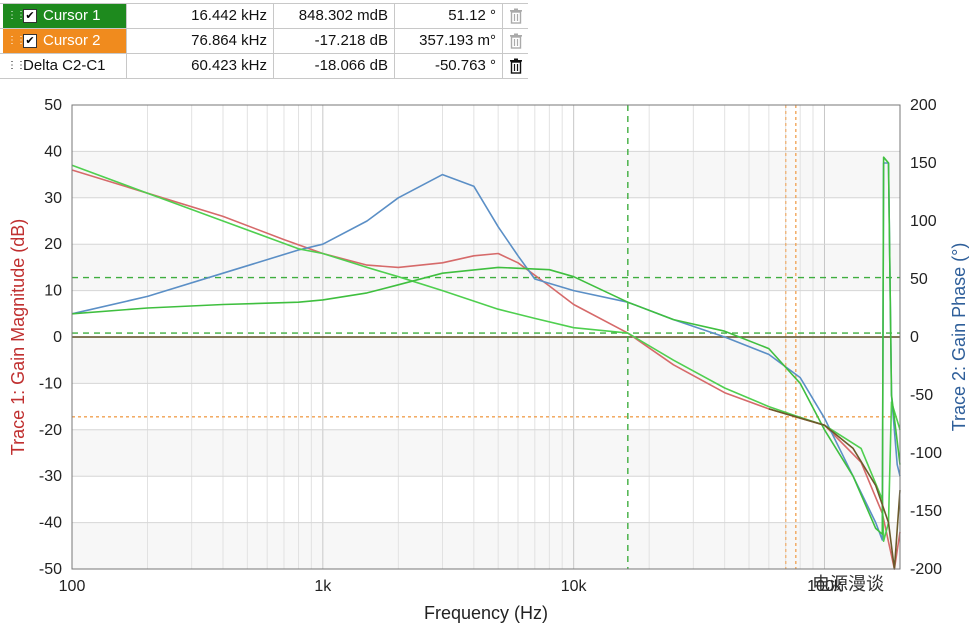  I want to click on y-right-tick-label: 150, so click(923, 163).